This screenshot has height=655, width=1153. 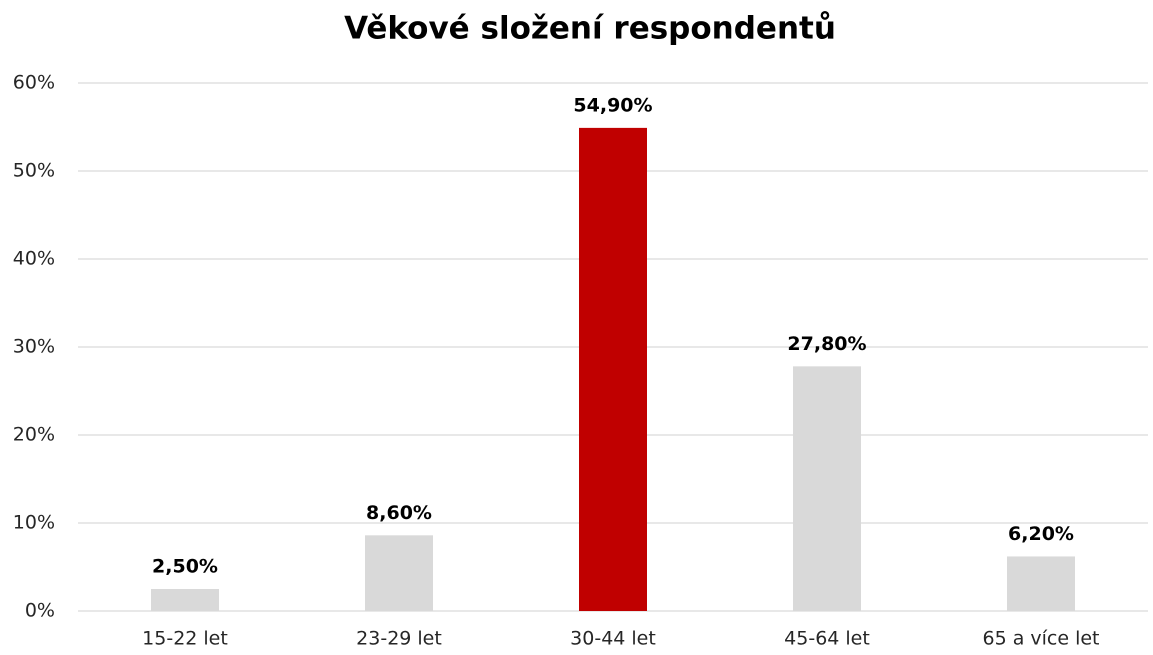 I want to click on value-label: 2,50%, so click(x=185, y=567).